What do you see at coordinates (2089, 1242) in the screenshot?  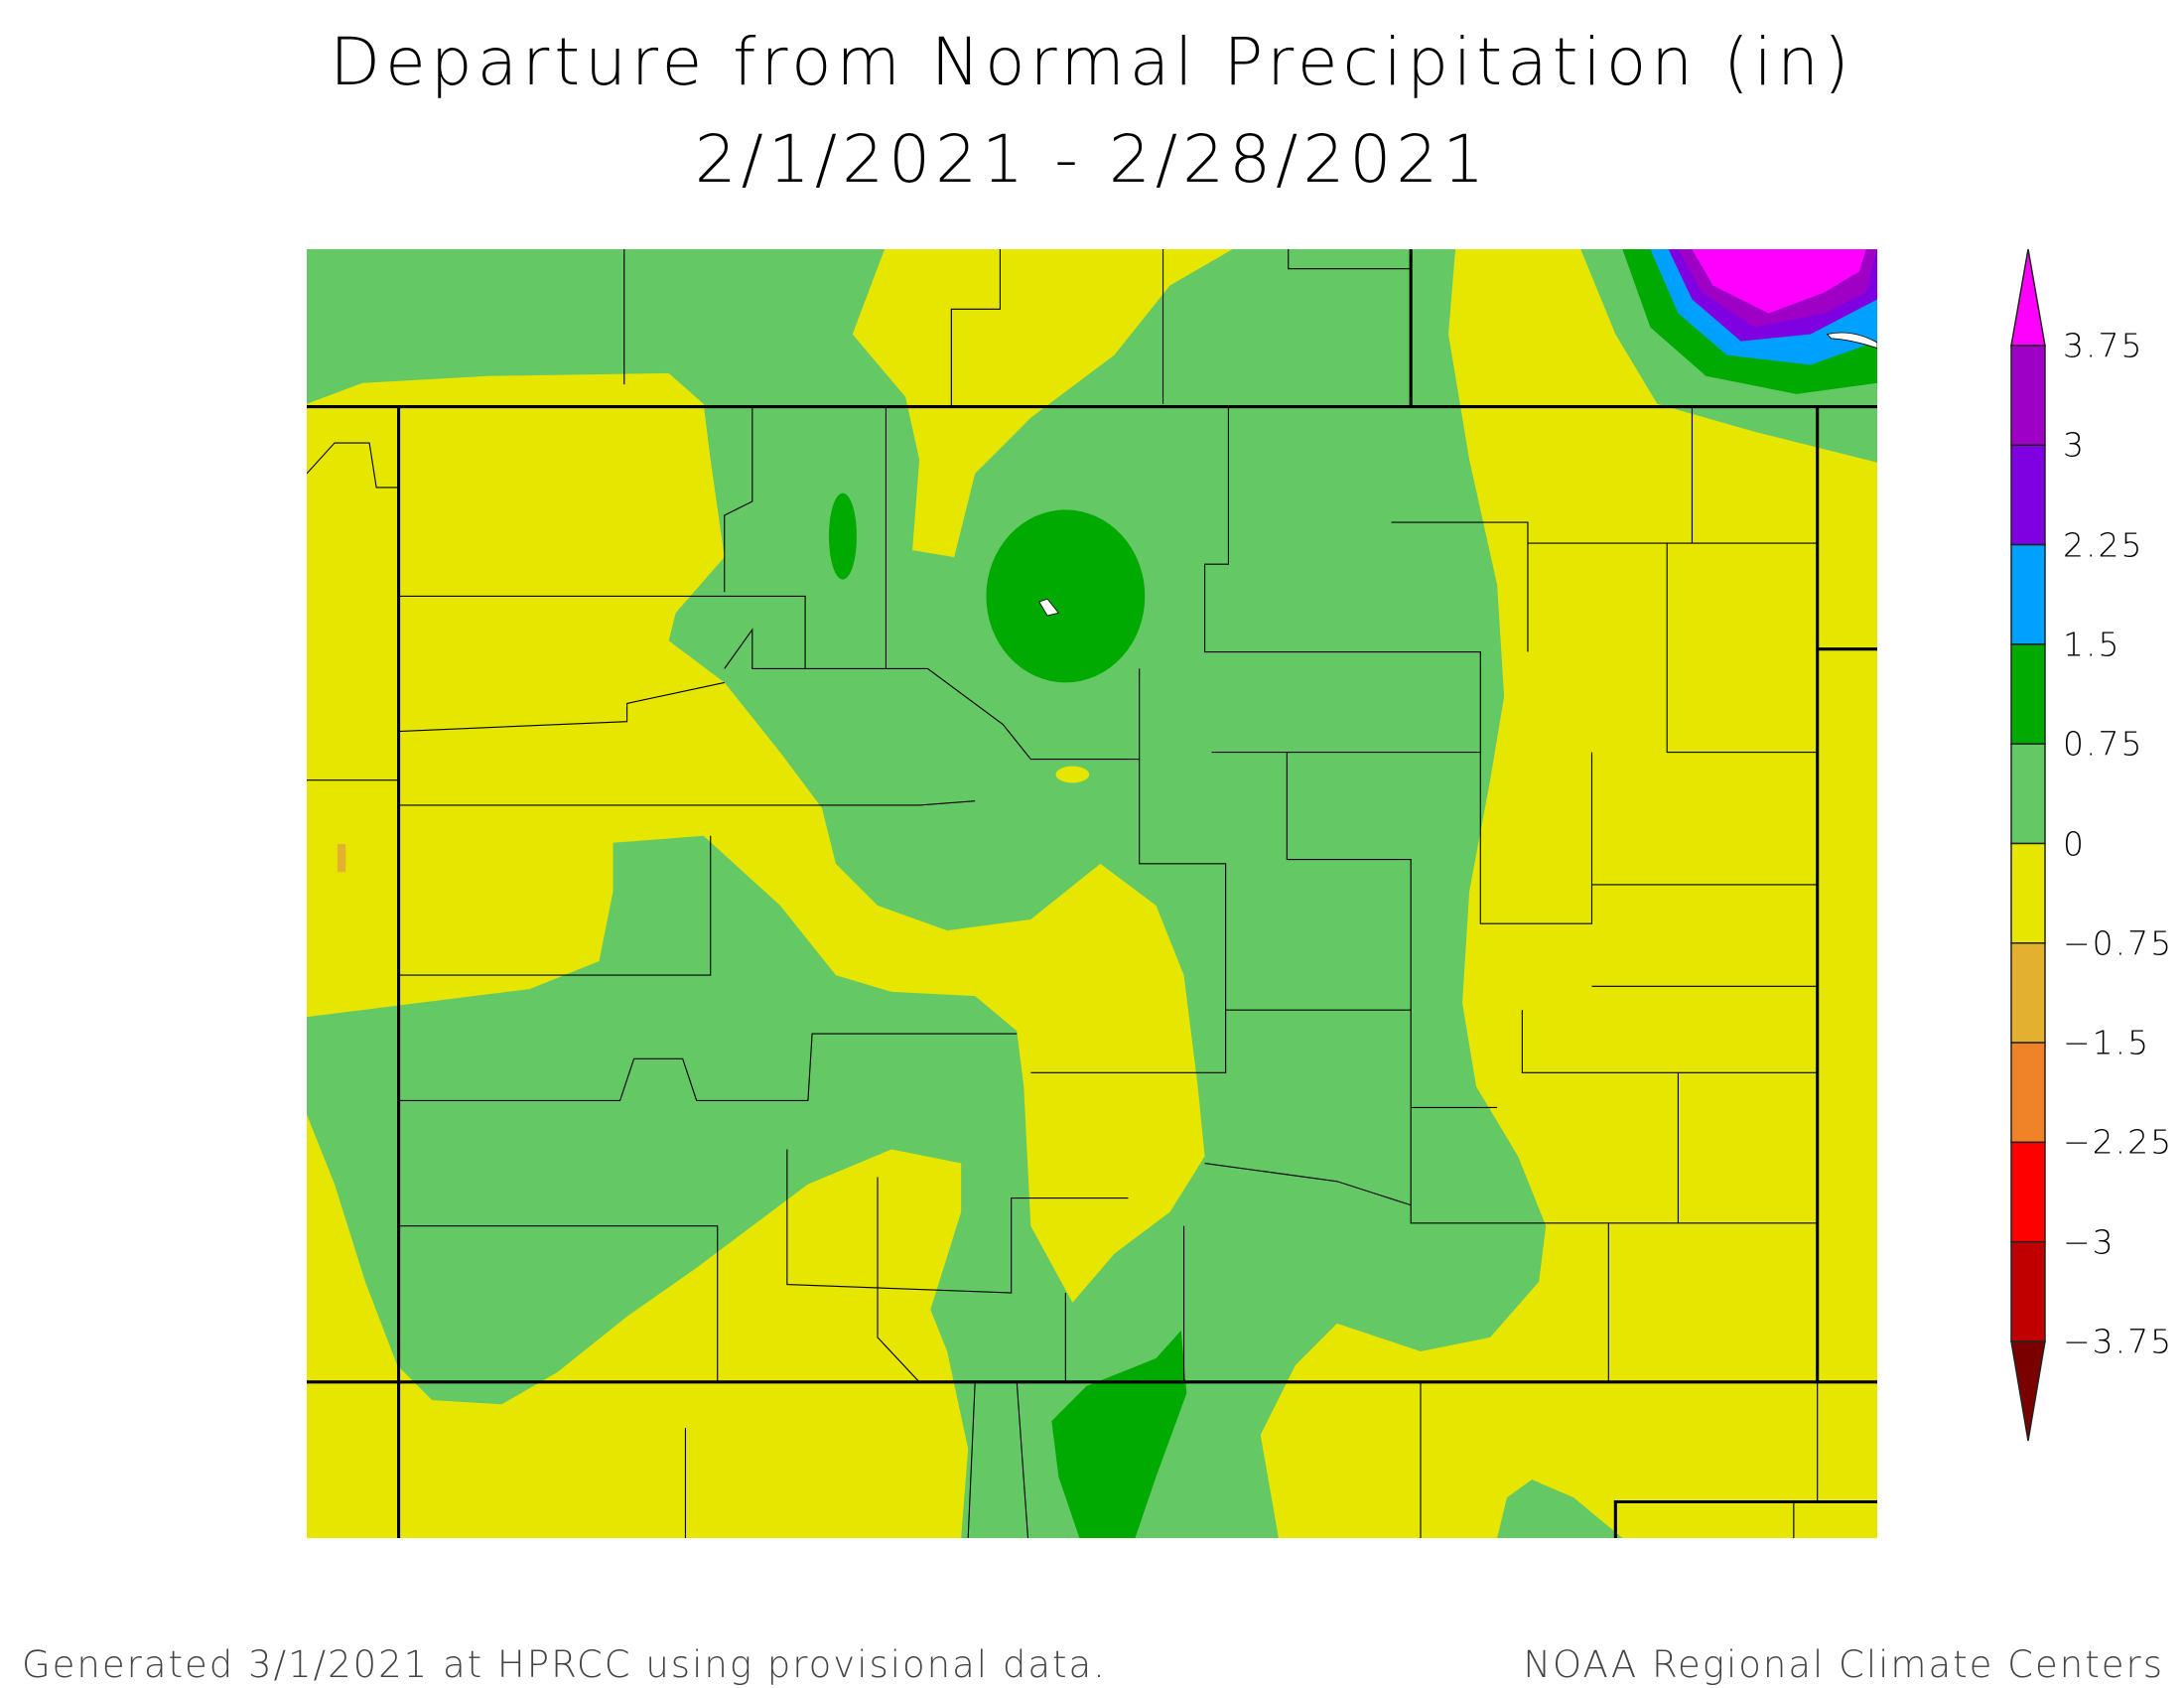 I see `legend-label: −3` at bounding box center [2089, 1242].